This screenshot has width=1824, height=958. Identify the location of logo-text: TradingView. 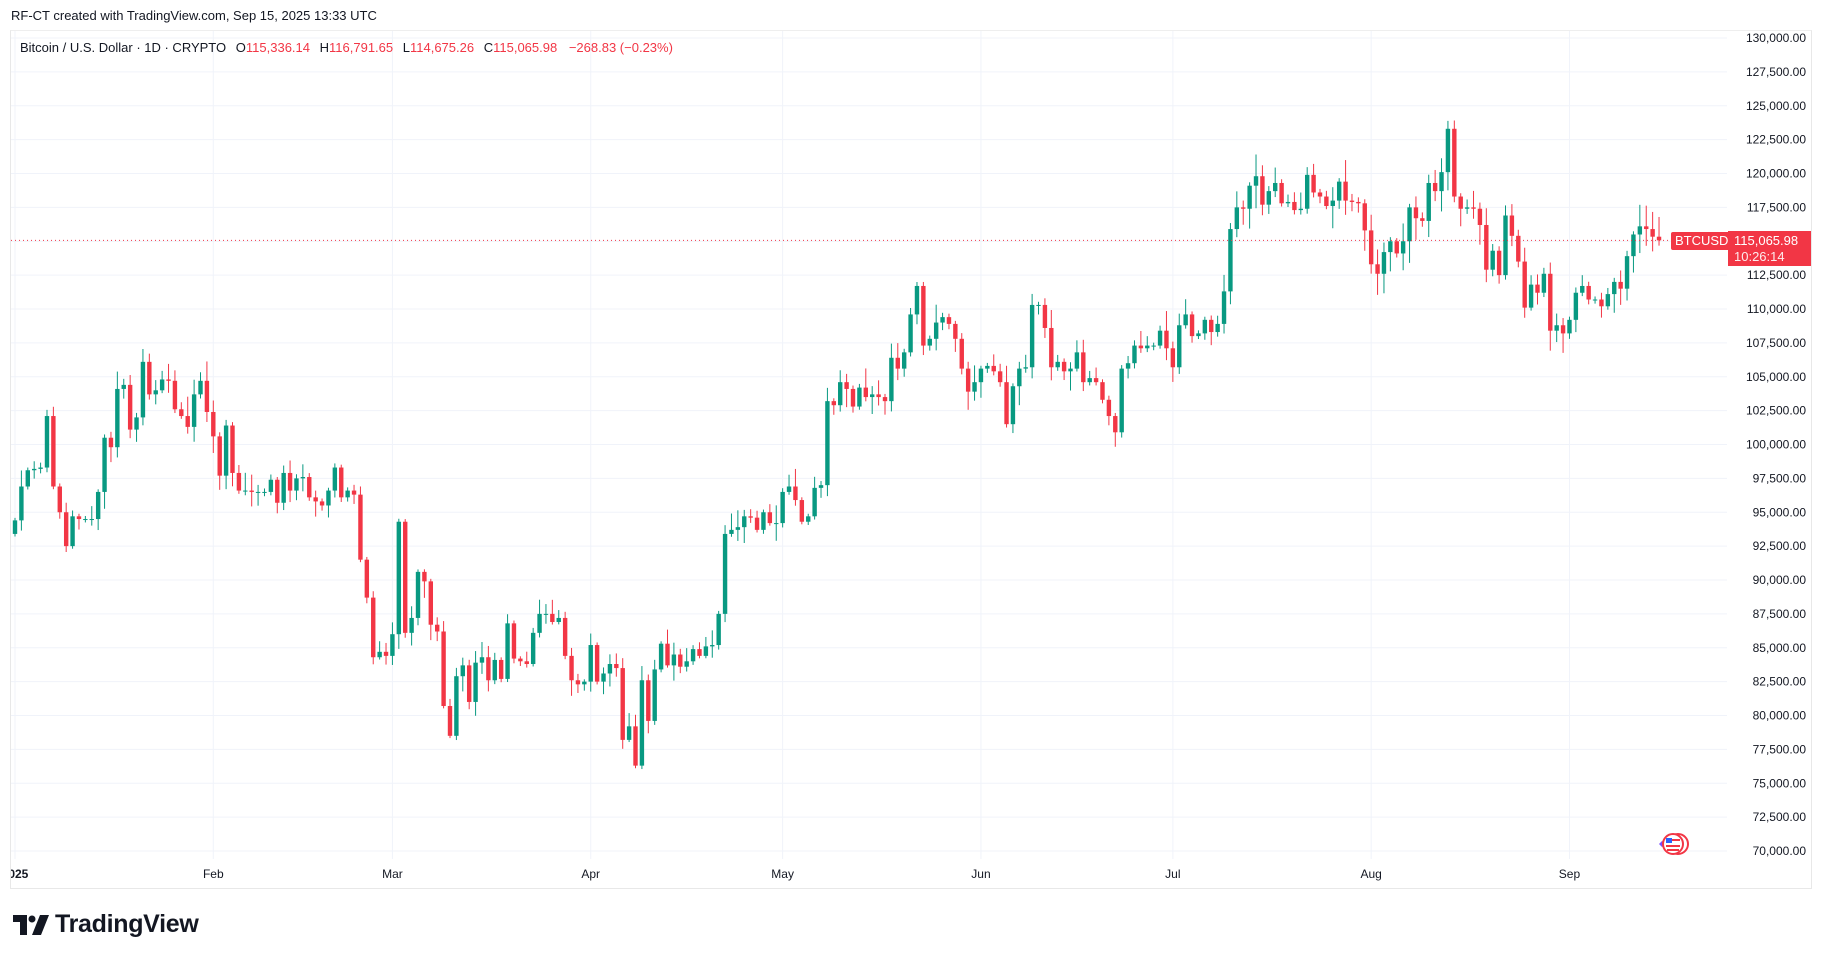
(127, 924).